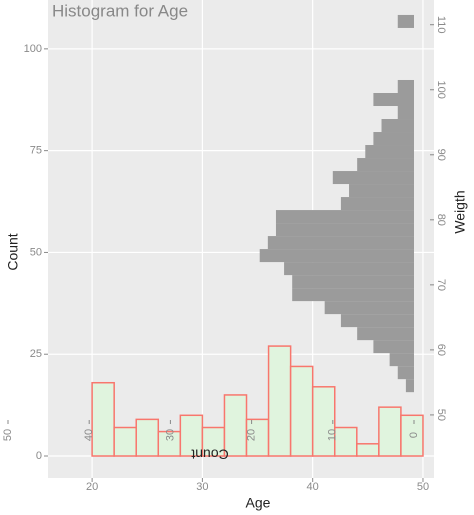  I want to click on x-axis-title: Age, so click(258, 503).